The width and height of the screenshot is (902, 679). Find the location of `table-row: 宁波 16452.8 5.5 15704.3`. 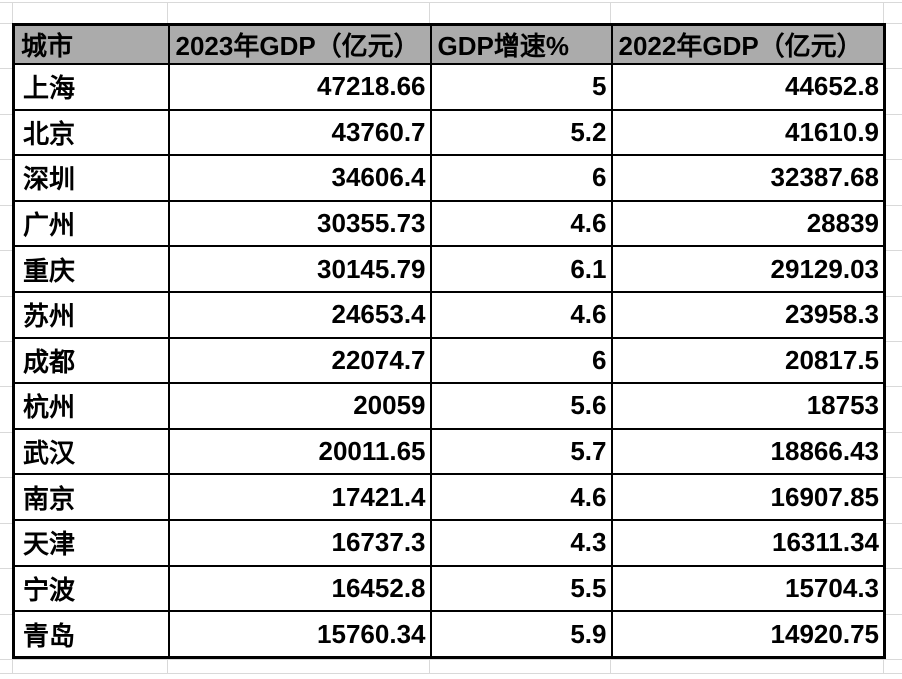

table-row: 宁波 16452.8 5.5 15704.3 is located at coordinates (449, 588).